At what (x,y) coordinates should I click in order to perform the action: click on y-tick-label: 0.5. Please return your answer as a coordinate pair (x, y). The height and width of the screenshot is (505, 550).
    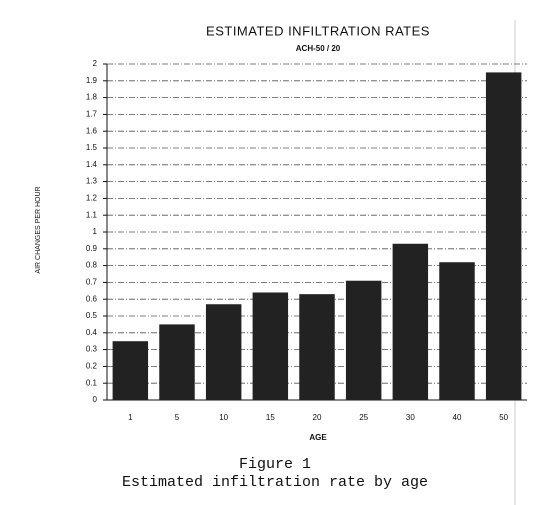
    Looking at the image, I should click on (92, 315).